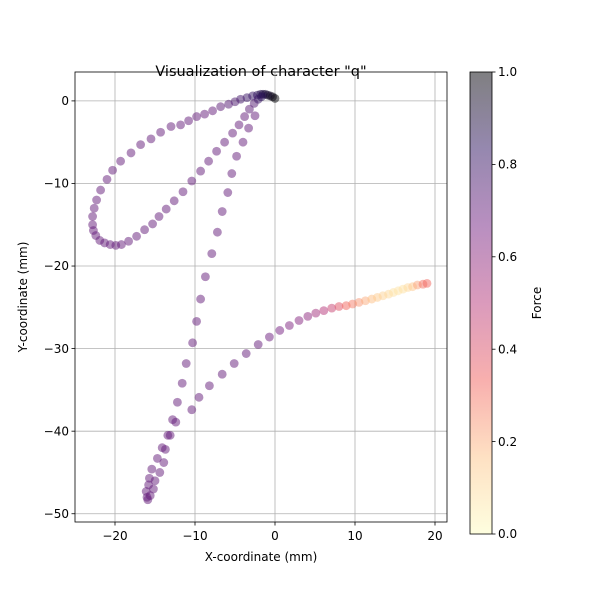 The width and height of the screenshot is (600, 600). Describe the element at coordinates (65, 101) in the screenshot. I see `y-tick-label: 0` at that location.